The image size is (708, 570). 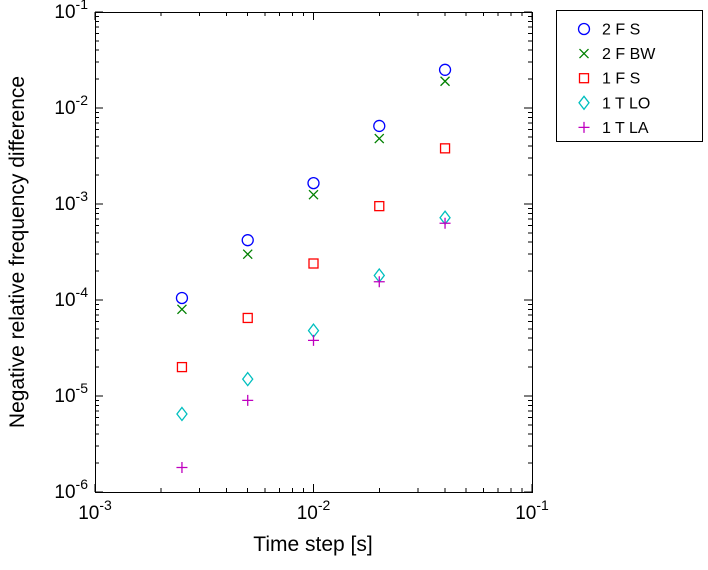 I want to click on y-tick-label: 10⁻², so click(x=71, y=105).